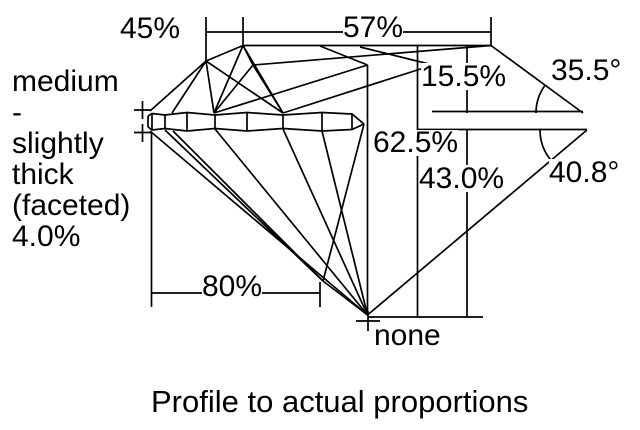  What do you see at coordinates (584, 172) in the screenshot?
I see `pavilion-angle-label: 40.8°` at bounding box center [584, 172].